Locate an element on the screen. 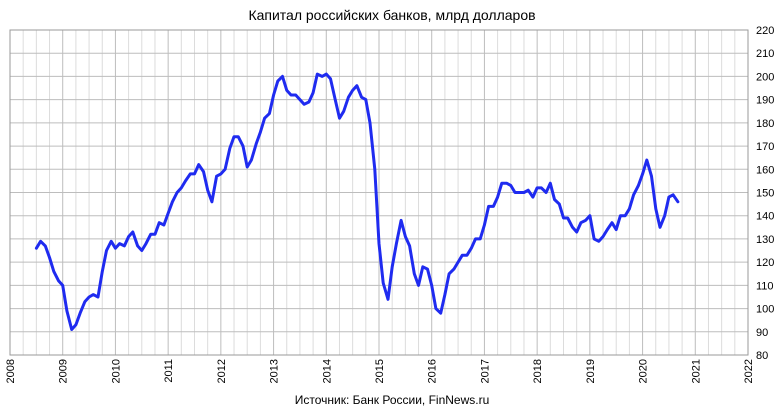 The width and height of the screenshot is (780, 412). y-tick-label: 160 is located at coordinates (765, 170).